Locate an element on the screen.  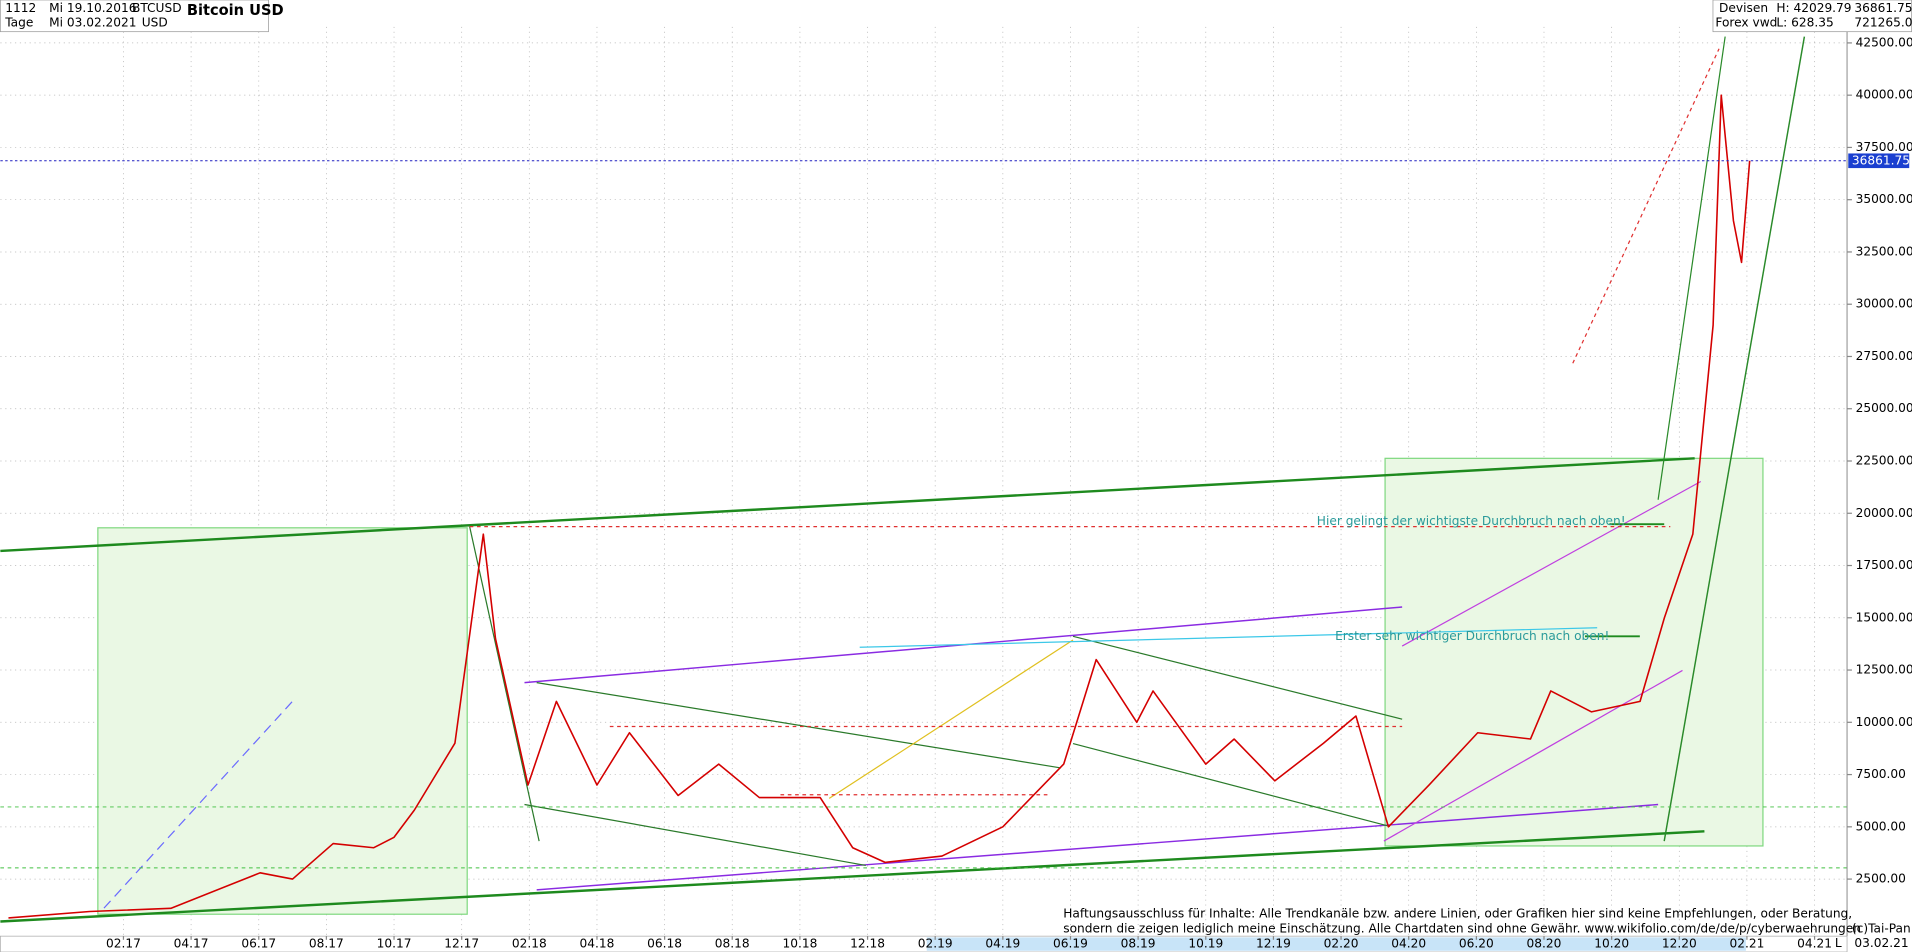
x-tick-label: 02.19 is located at coordinates (935, 944).